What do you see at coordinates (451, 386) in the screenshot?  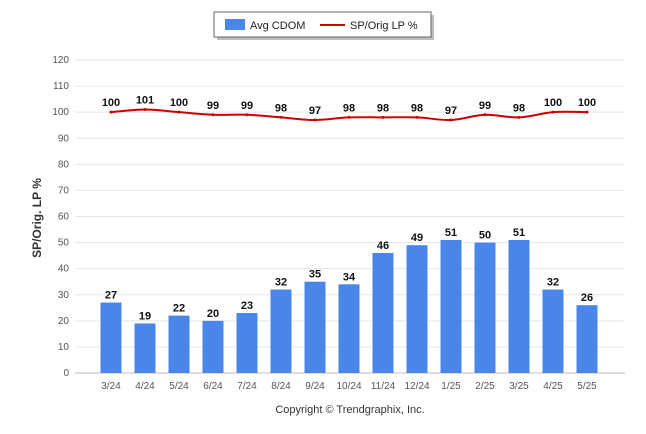 I see `x-tick-label: 1/25` at bounding box center [451, 386].